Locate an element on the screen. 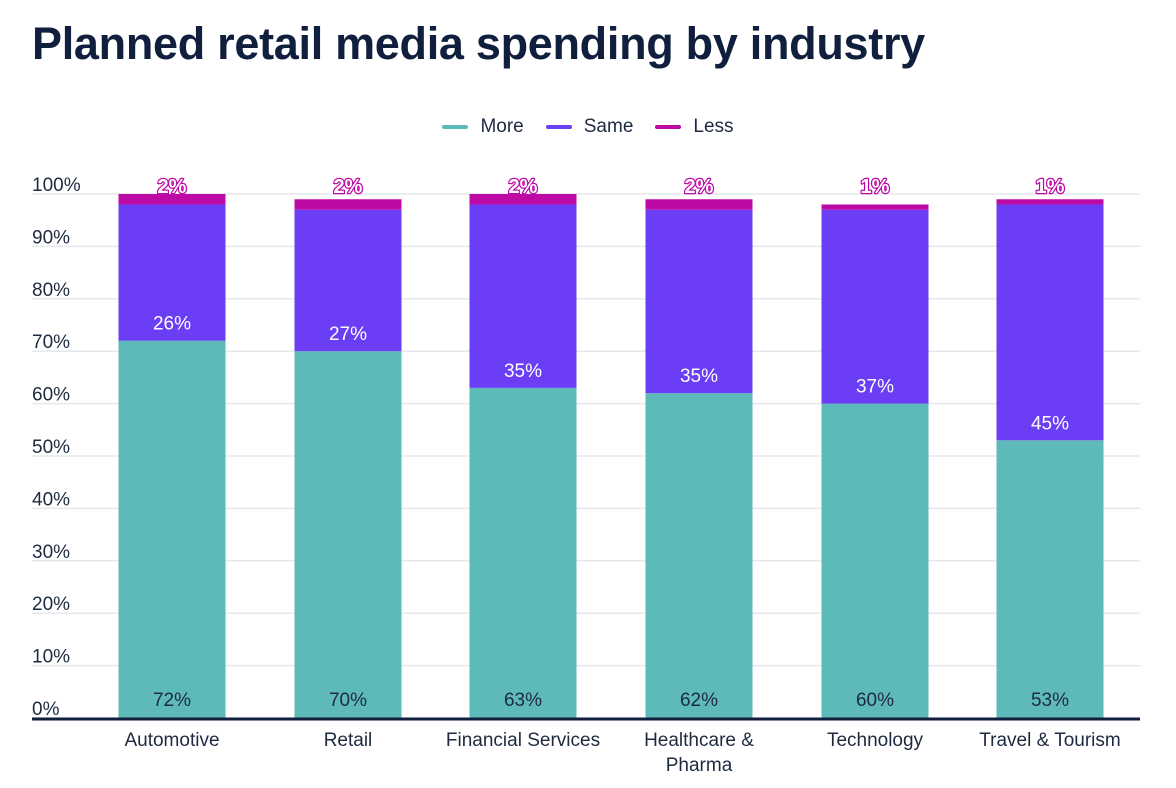  legend-label: More is located at coordinates (502, 126).